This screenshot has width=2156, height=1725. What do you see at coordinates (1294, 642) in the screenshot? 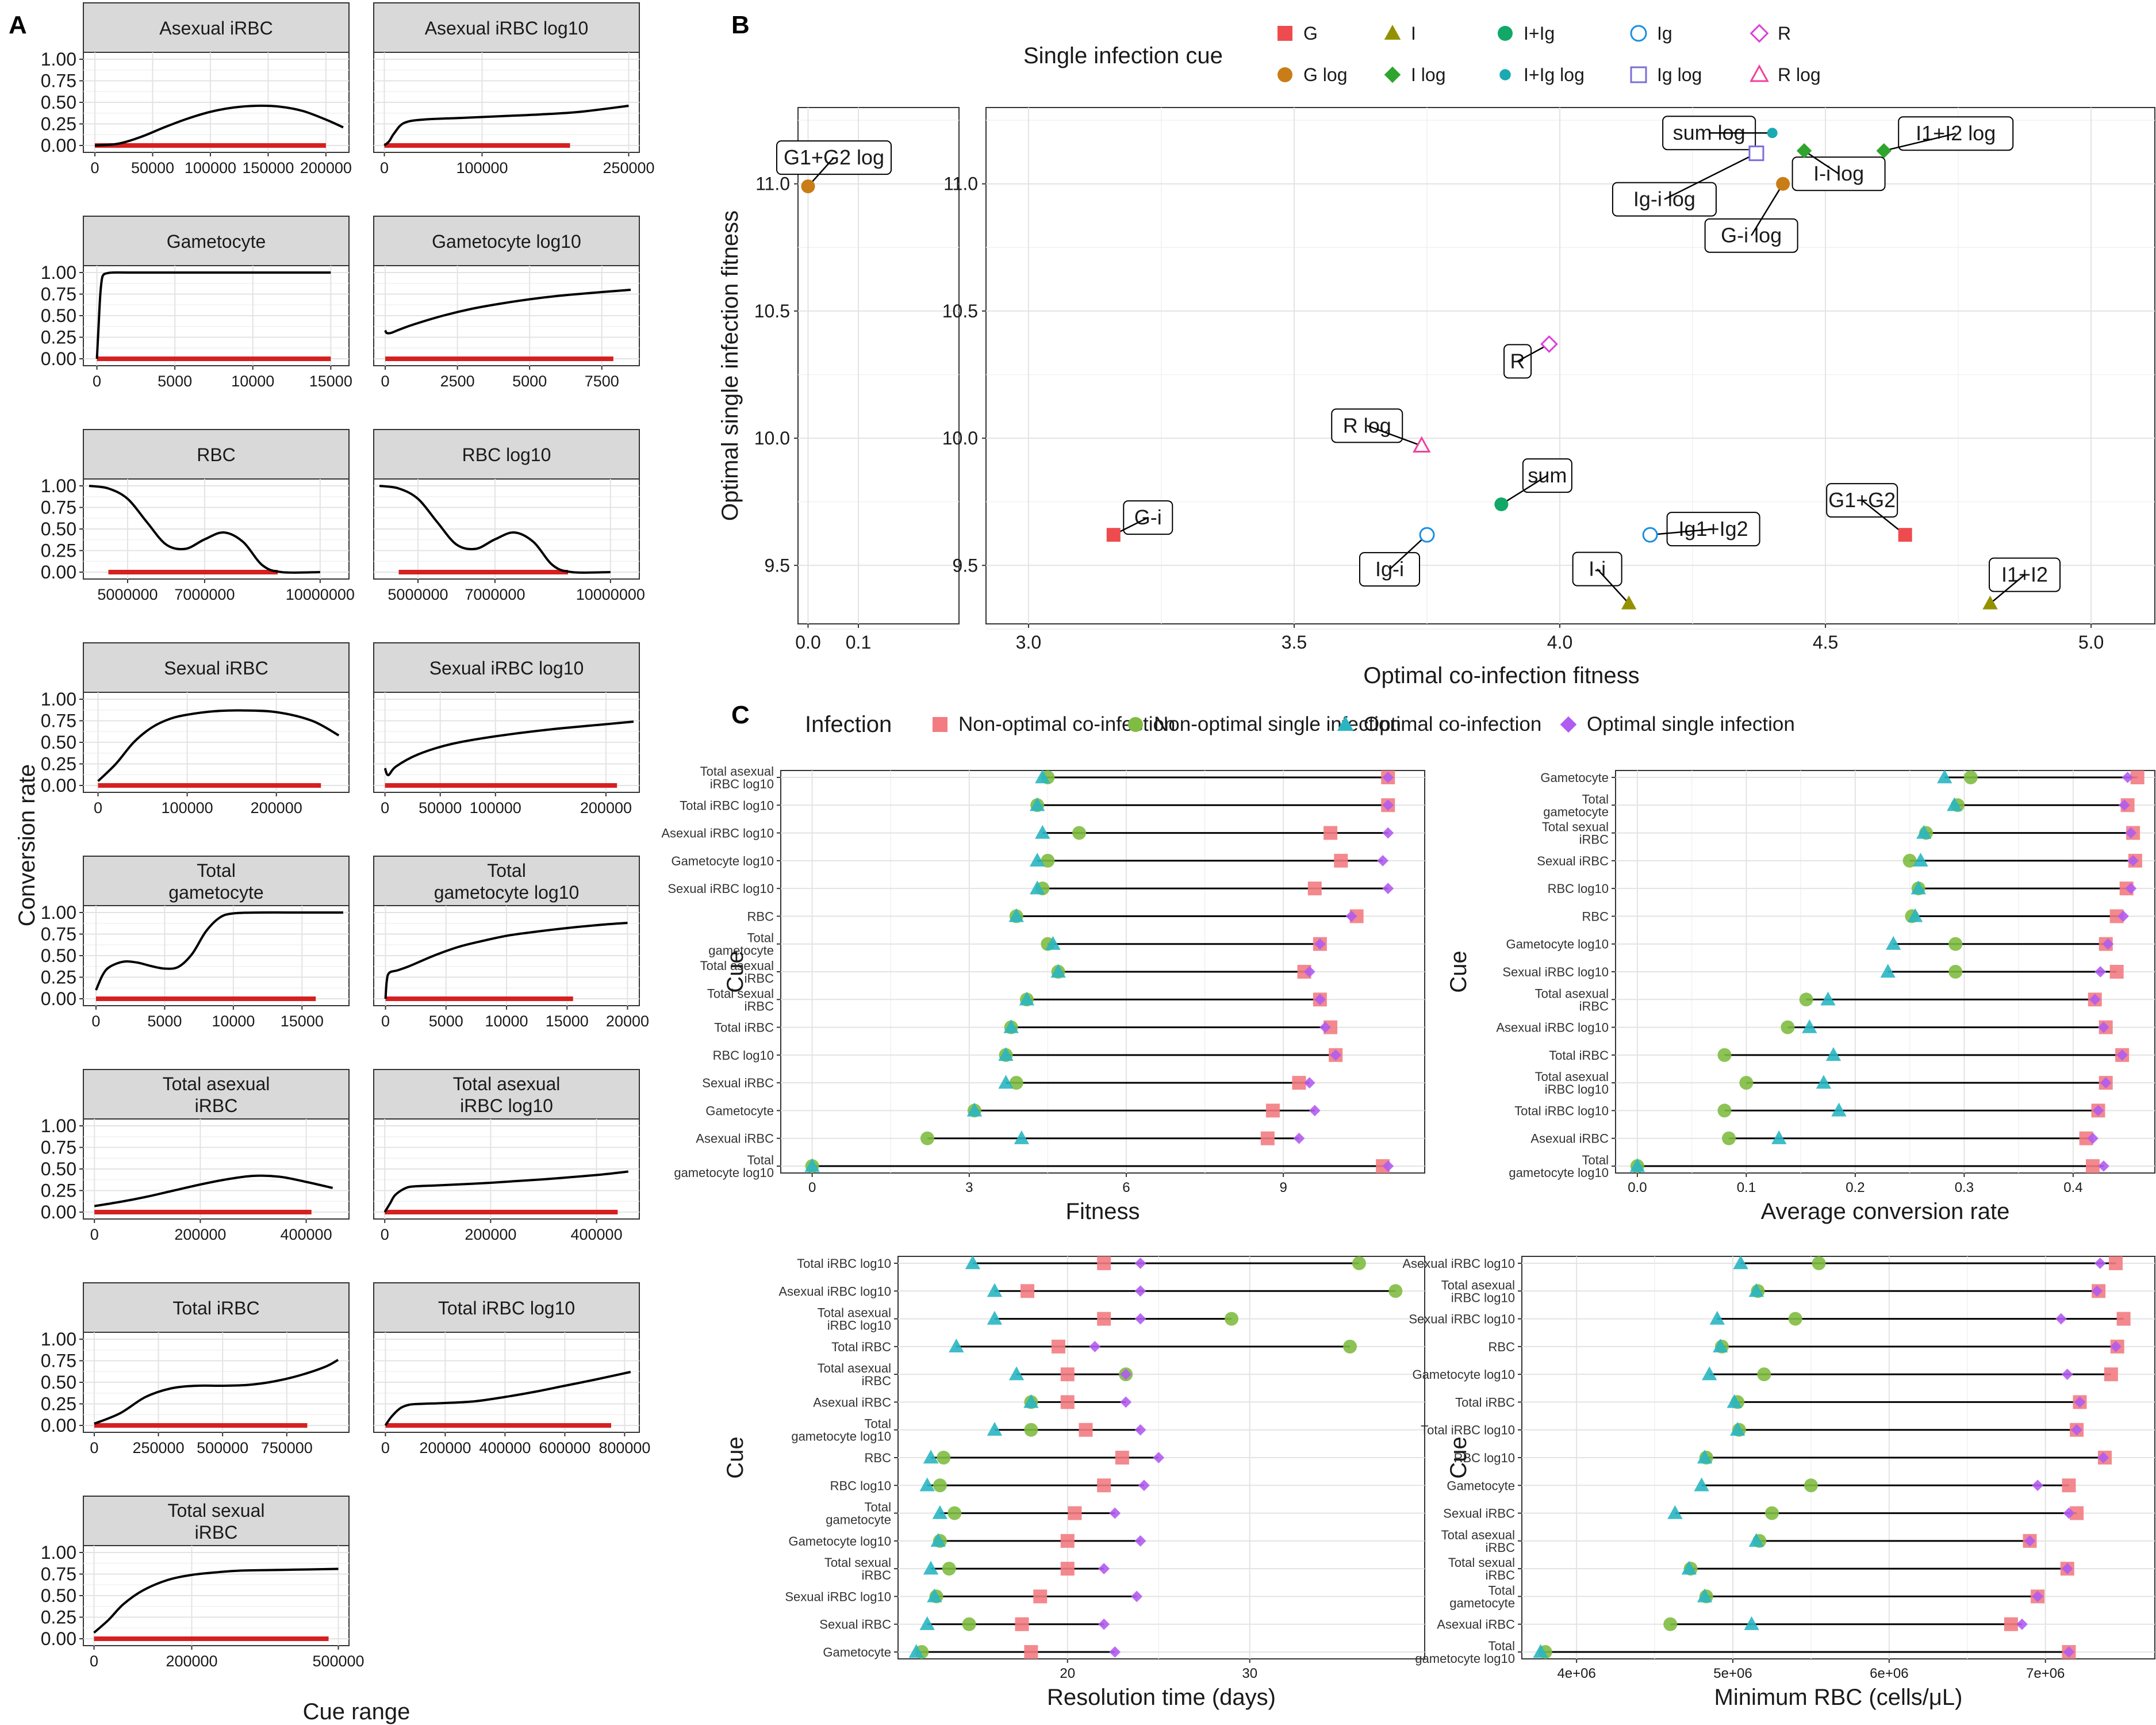
I see `x-tick-label: 3.5` at bounding box center [1294, 642].